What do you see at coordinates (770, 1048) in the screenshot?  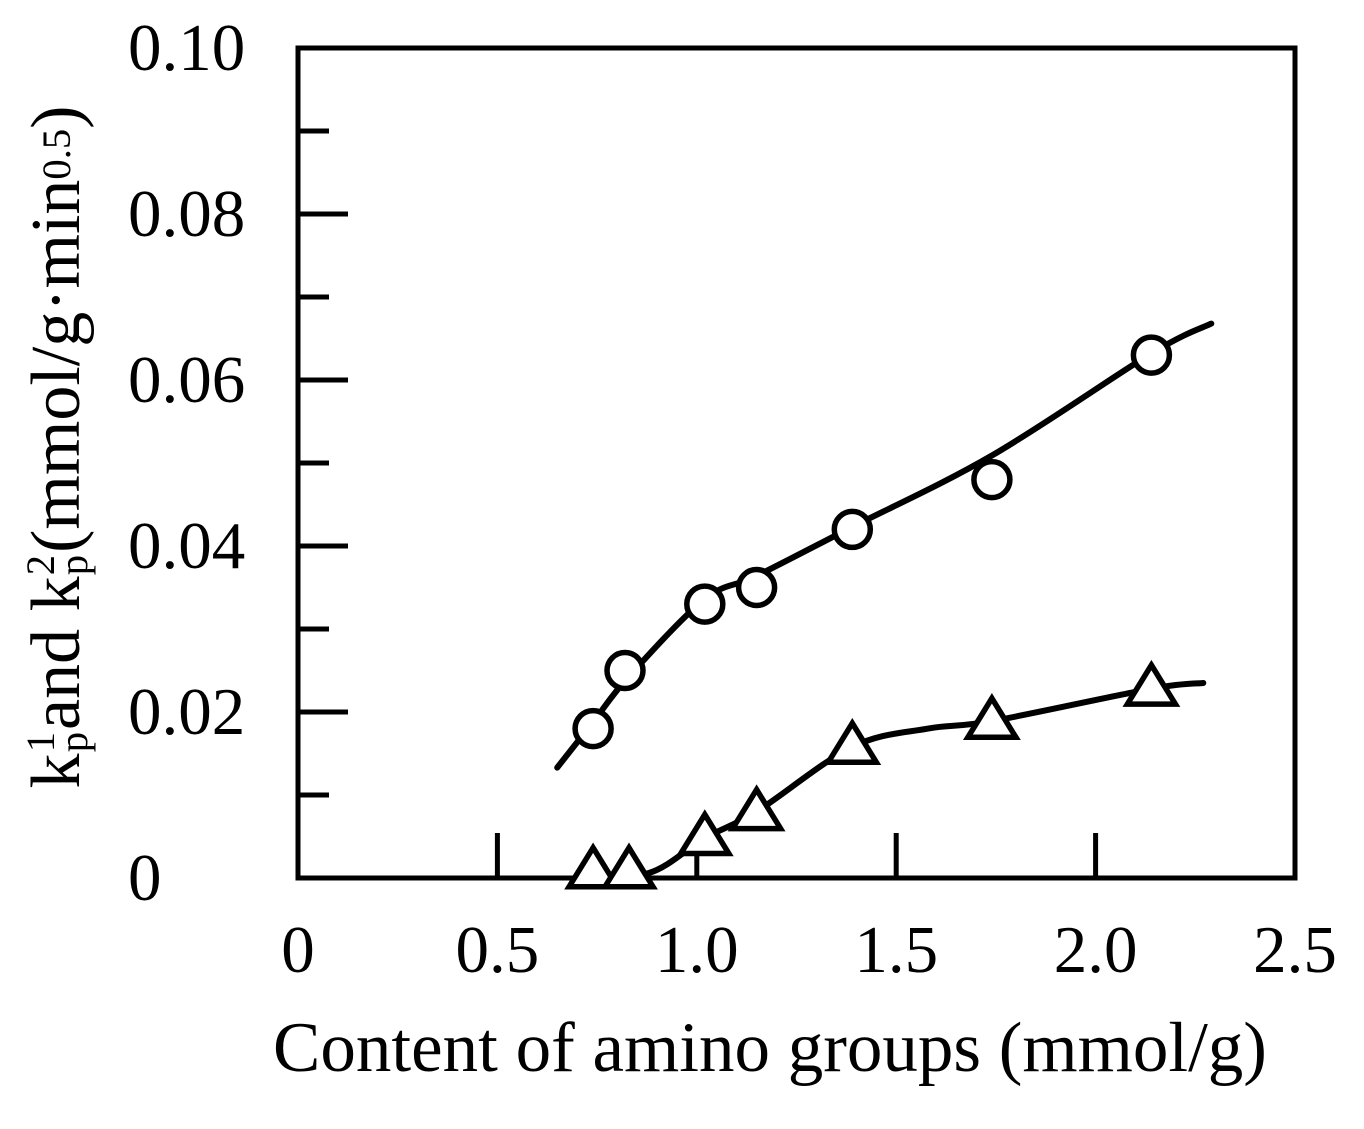 I see `x-axis-title: Content of amino groups (mmol/g)` at bounding box center [770, 1048].